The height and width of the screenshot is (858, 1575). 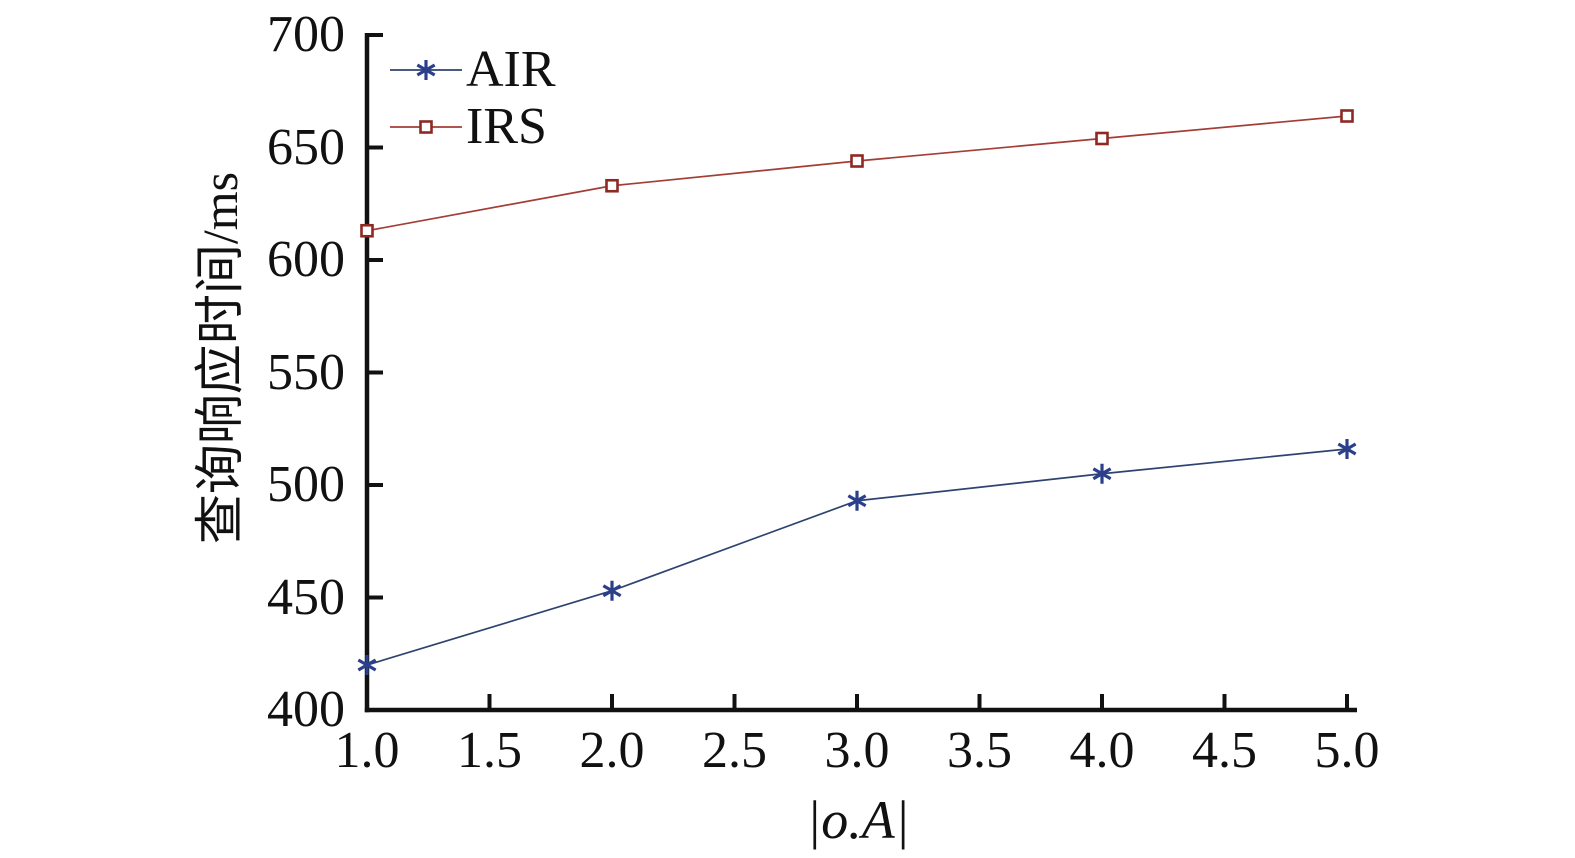 What do you see at coordinates (306, 709) in the screenshot?
I see `y-tick-label: 400` at bounding box center [306, 709].